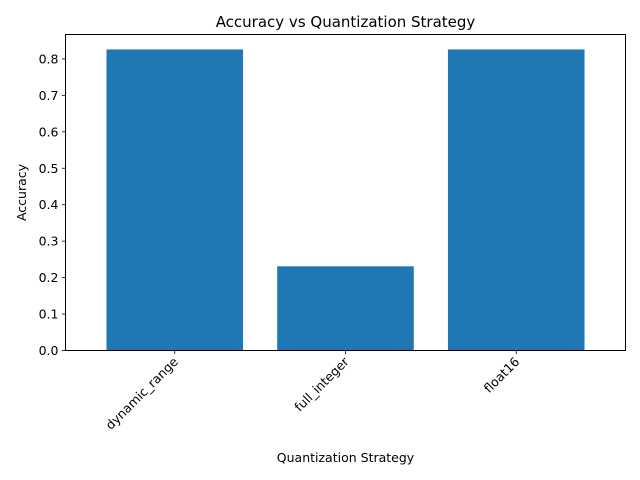 Image resolution: width=640 pixels, height=480 pixels. What do you see at coordinates (49, 131) in the screenshot?
I see `y-tick-label: 0.6` at bounding box center [49, 131].